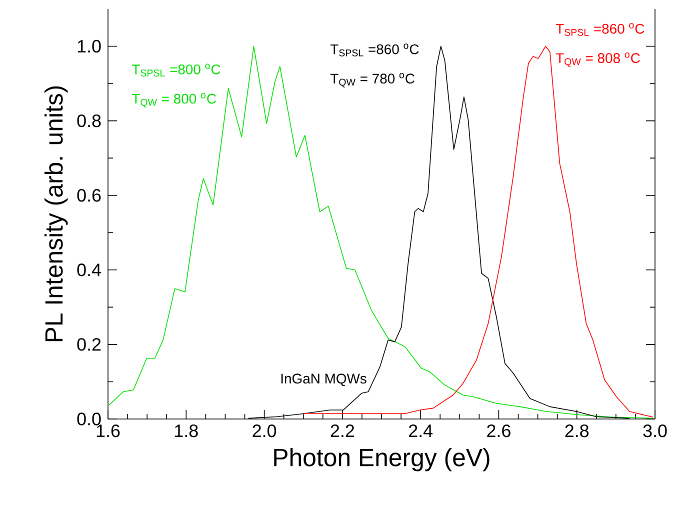  I want to click on x-tick-label: 3.0, so click(655, 431).